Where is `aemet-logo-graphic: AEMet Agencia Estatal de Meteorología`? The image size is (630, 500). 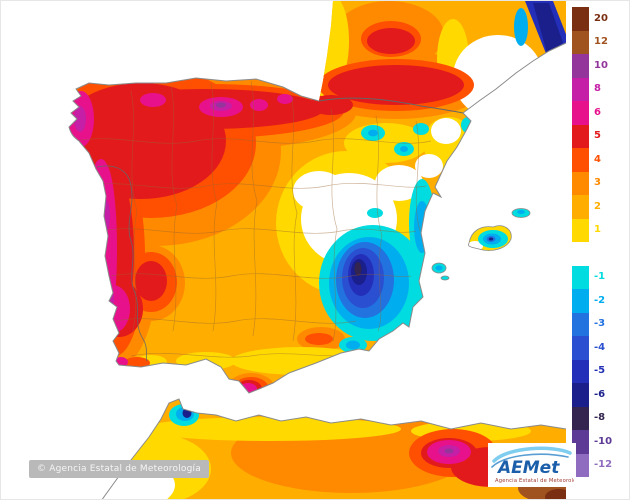 aemet-logo-graphic: AEMet Agencia Estatal de Meteorología is located at coordinates (532, 465).